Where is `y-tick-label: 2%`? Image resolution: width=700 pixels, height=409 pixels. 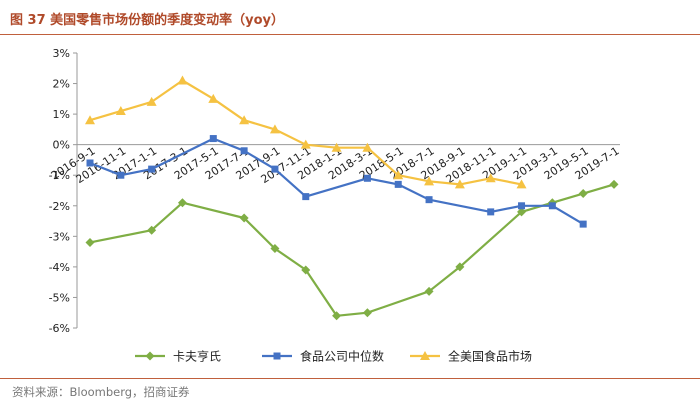 y-tick-label: 2% is located at coordinates (61, 84).